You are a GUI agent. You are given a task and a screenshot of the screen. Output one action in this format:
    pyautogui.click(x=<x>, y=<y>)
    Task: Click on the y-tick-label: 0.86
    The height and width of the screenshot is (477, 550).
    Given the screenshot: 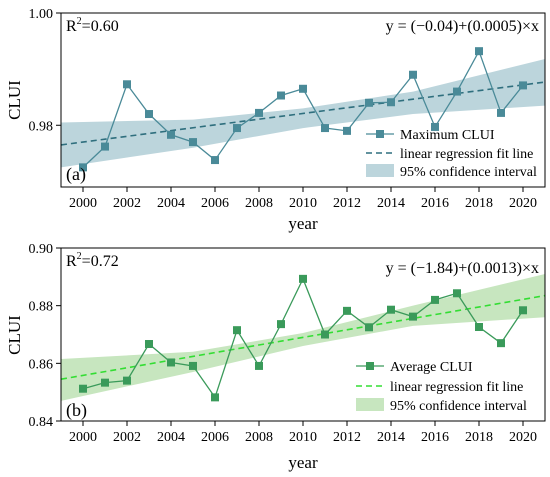 What is the action you would take?
    pyautogui.click(x=41, y=364)
    